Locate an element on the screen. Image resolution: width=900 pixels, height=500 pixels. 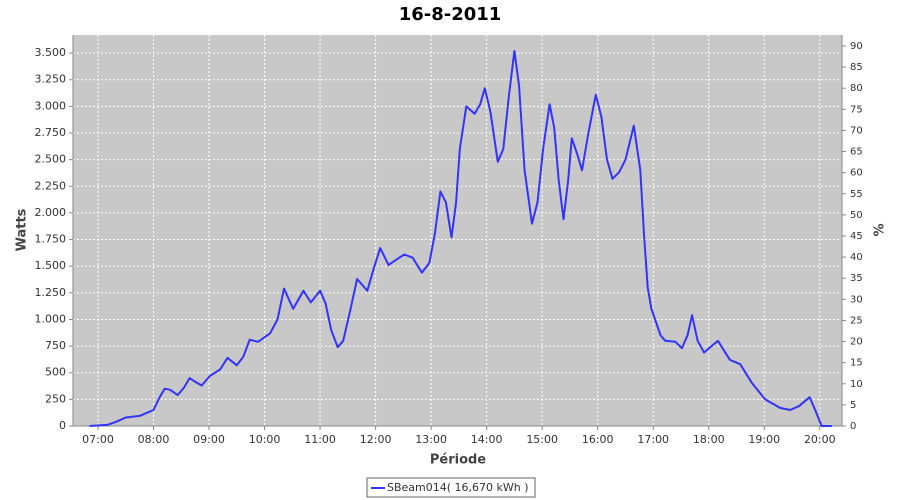
chart-title: 16-8-2011 is located at coordinates (450, 14).